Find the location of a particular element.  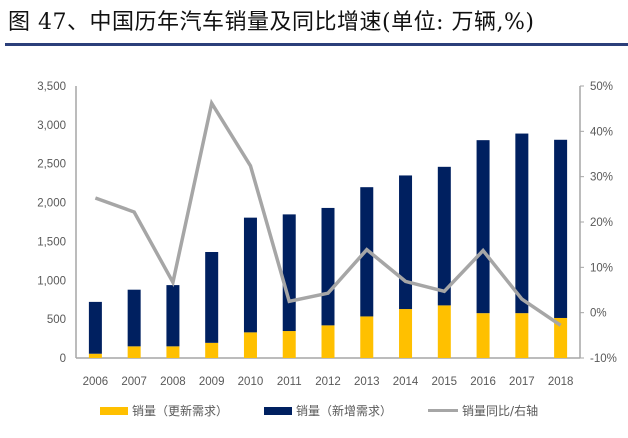

chart-legend: 销量（更新需求） 销量（新增需求） 销量同比/右轴 is located at coordinates (337, 410).